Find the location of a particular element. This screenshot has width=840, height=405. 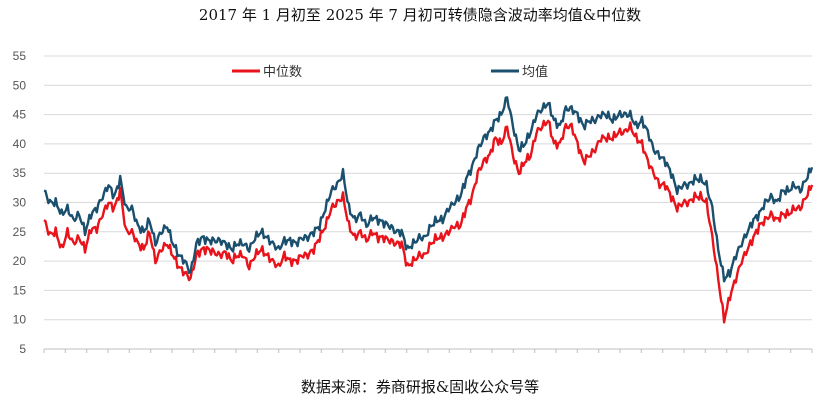

legend-label-median: 中位数 is located at coordinates (282, 72).